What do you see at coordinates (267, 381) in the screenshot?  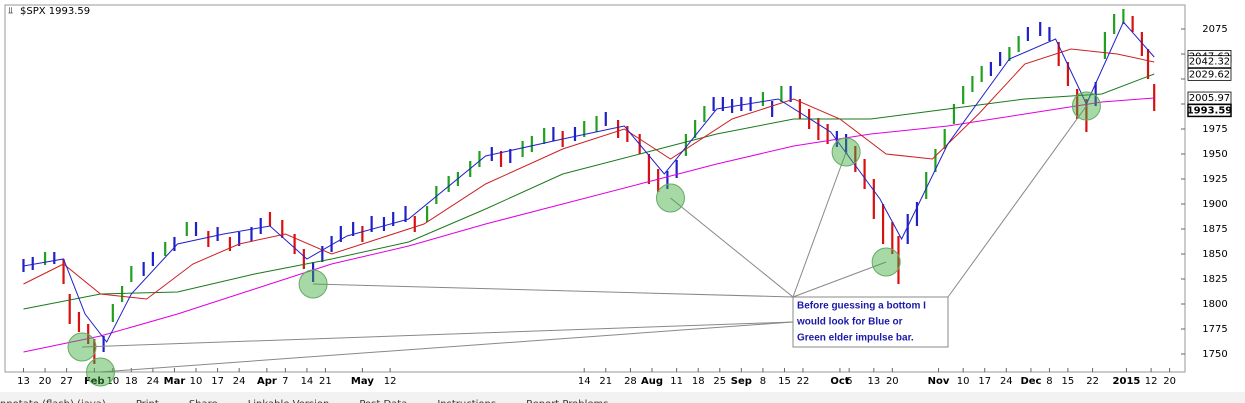 I see `x-tick-label: Apr` at bounding box center [267, 381].